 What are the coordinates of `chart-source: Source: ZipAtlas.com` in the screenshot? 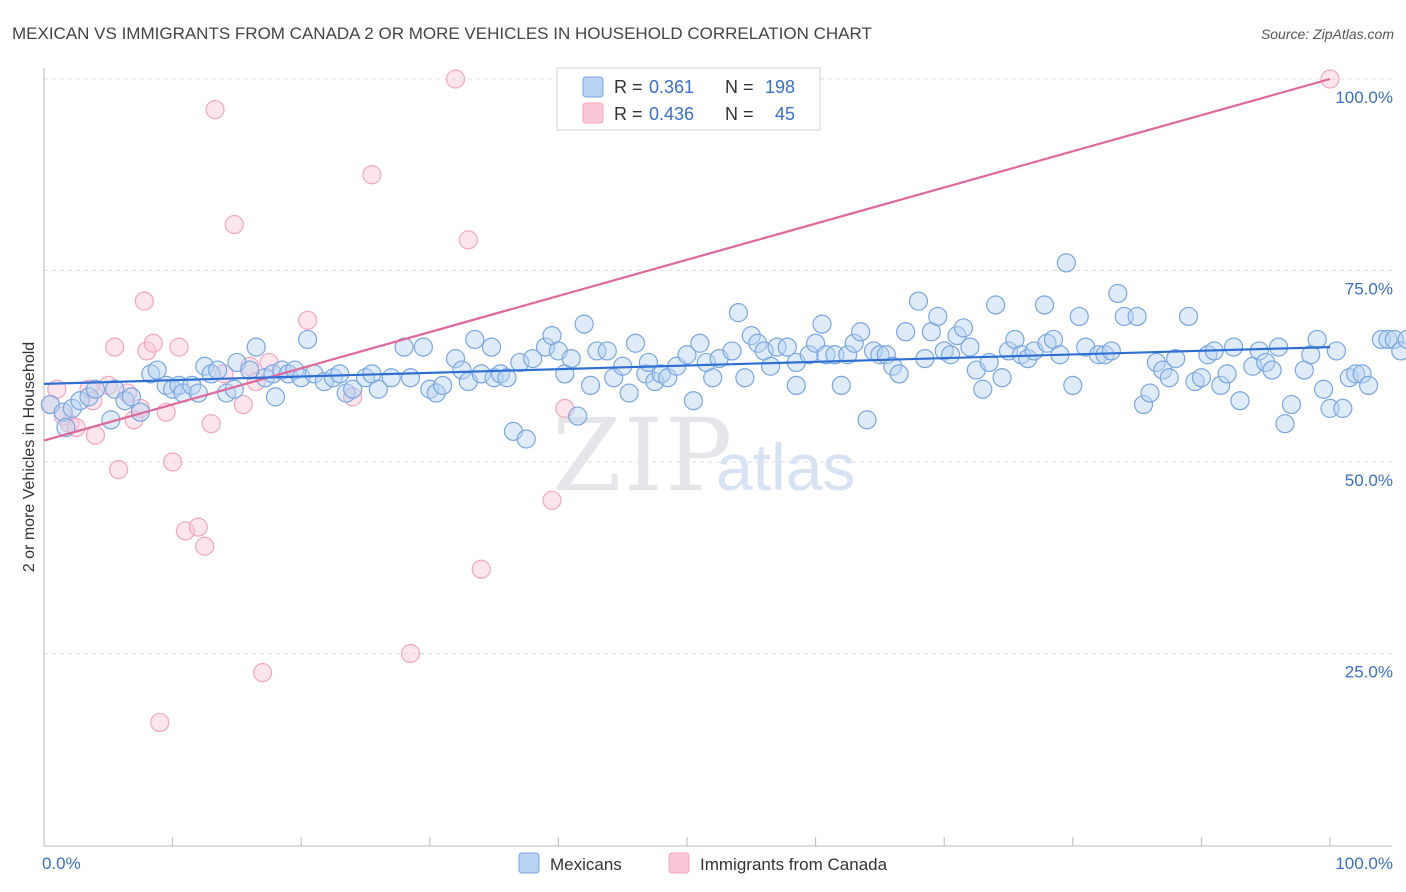 It's located at (1327, 34).